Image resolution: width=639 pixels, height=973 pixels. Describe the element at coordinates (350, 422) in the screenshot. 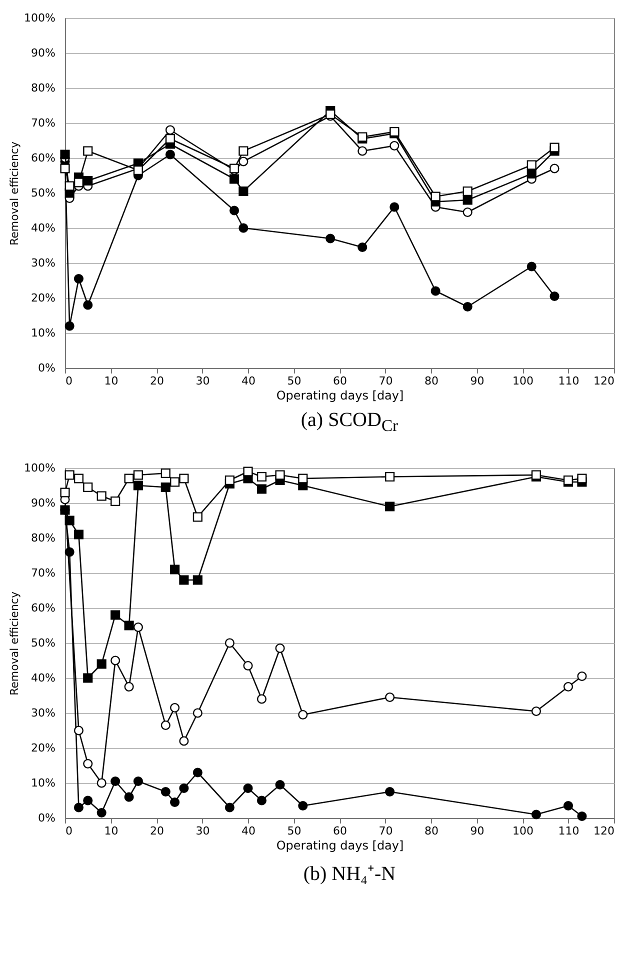

I see `text: (a) SCOD$_{Cr}$` at that location.